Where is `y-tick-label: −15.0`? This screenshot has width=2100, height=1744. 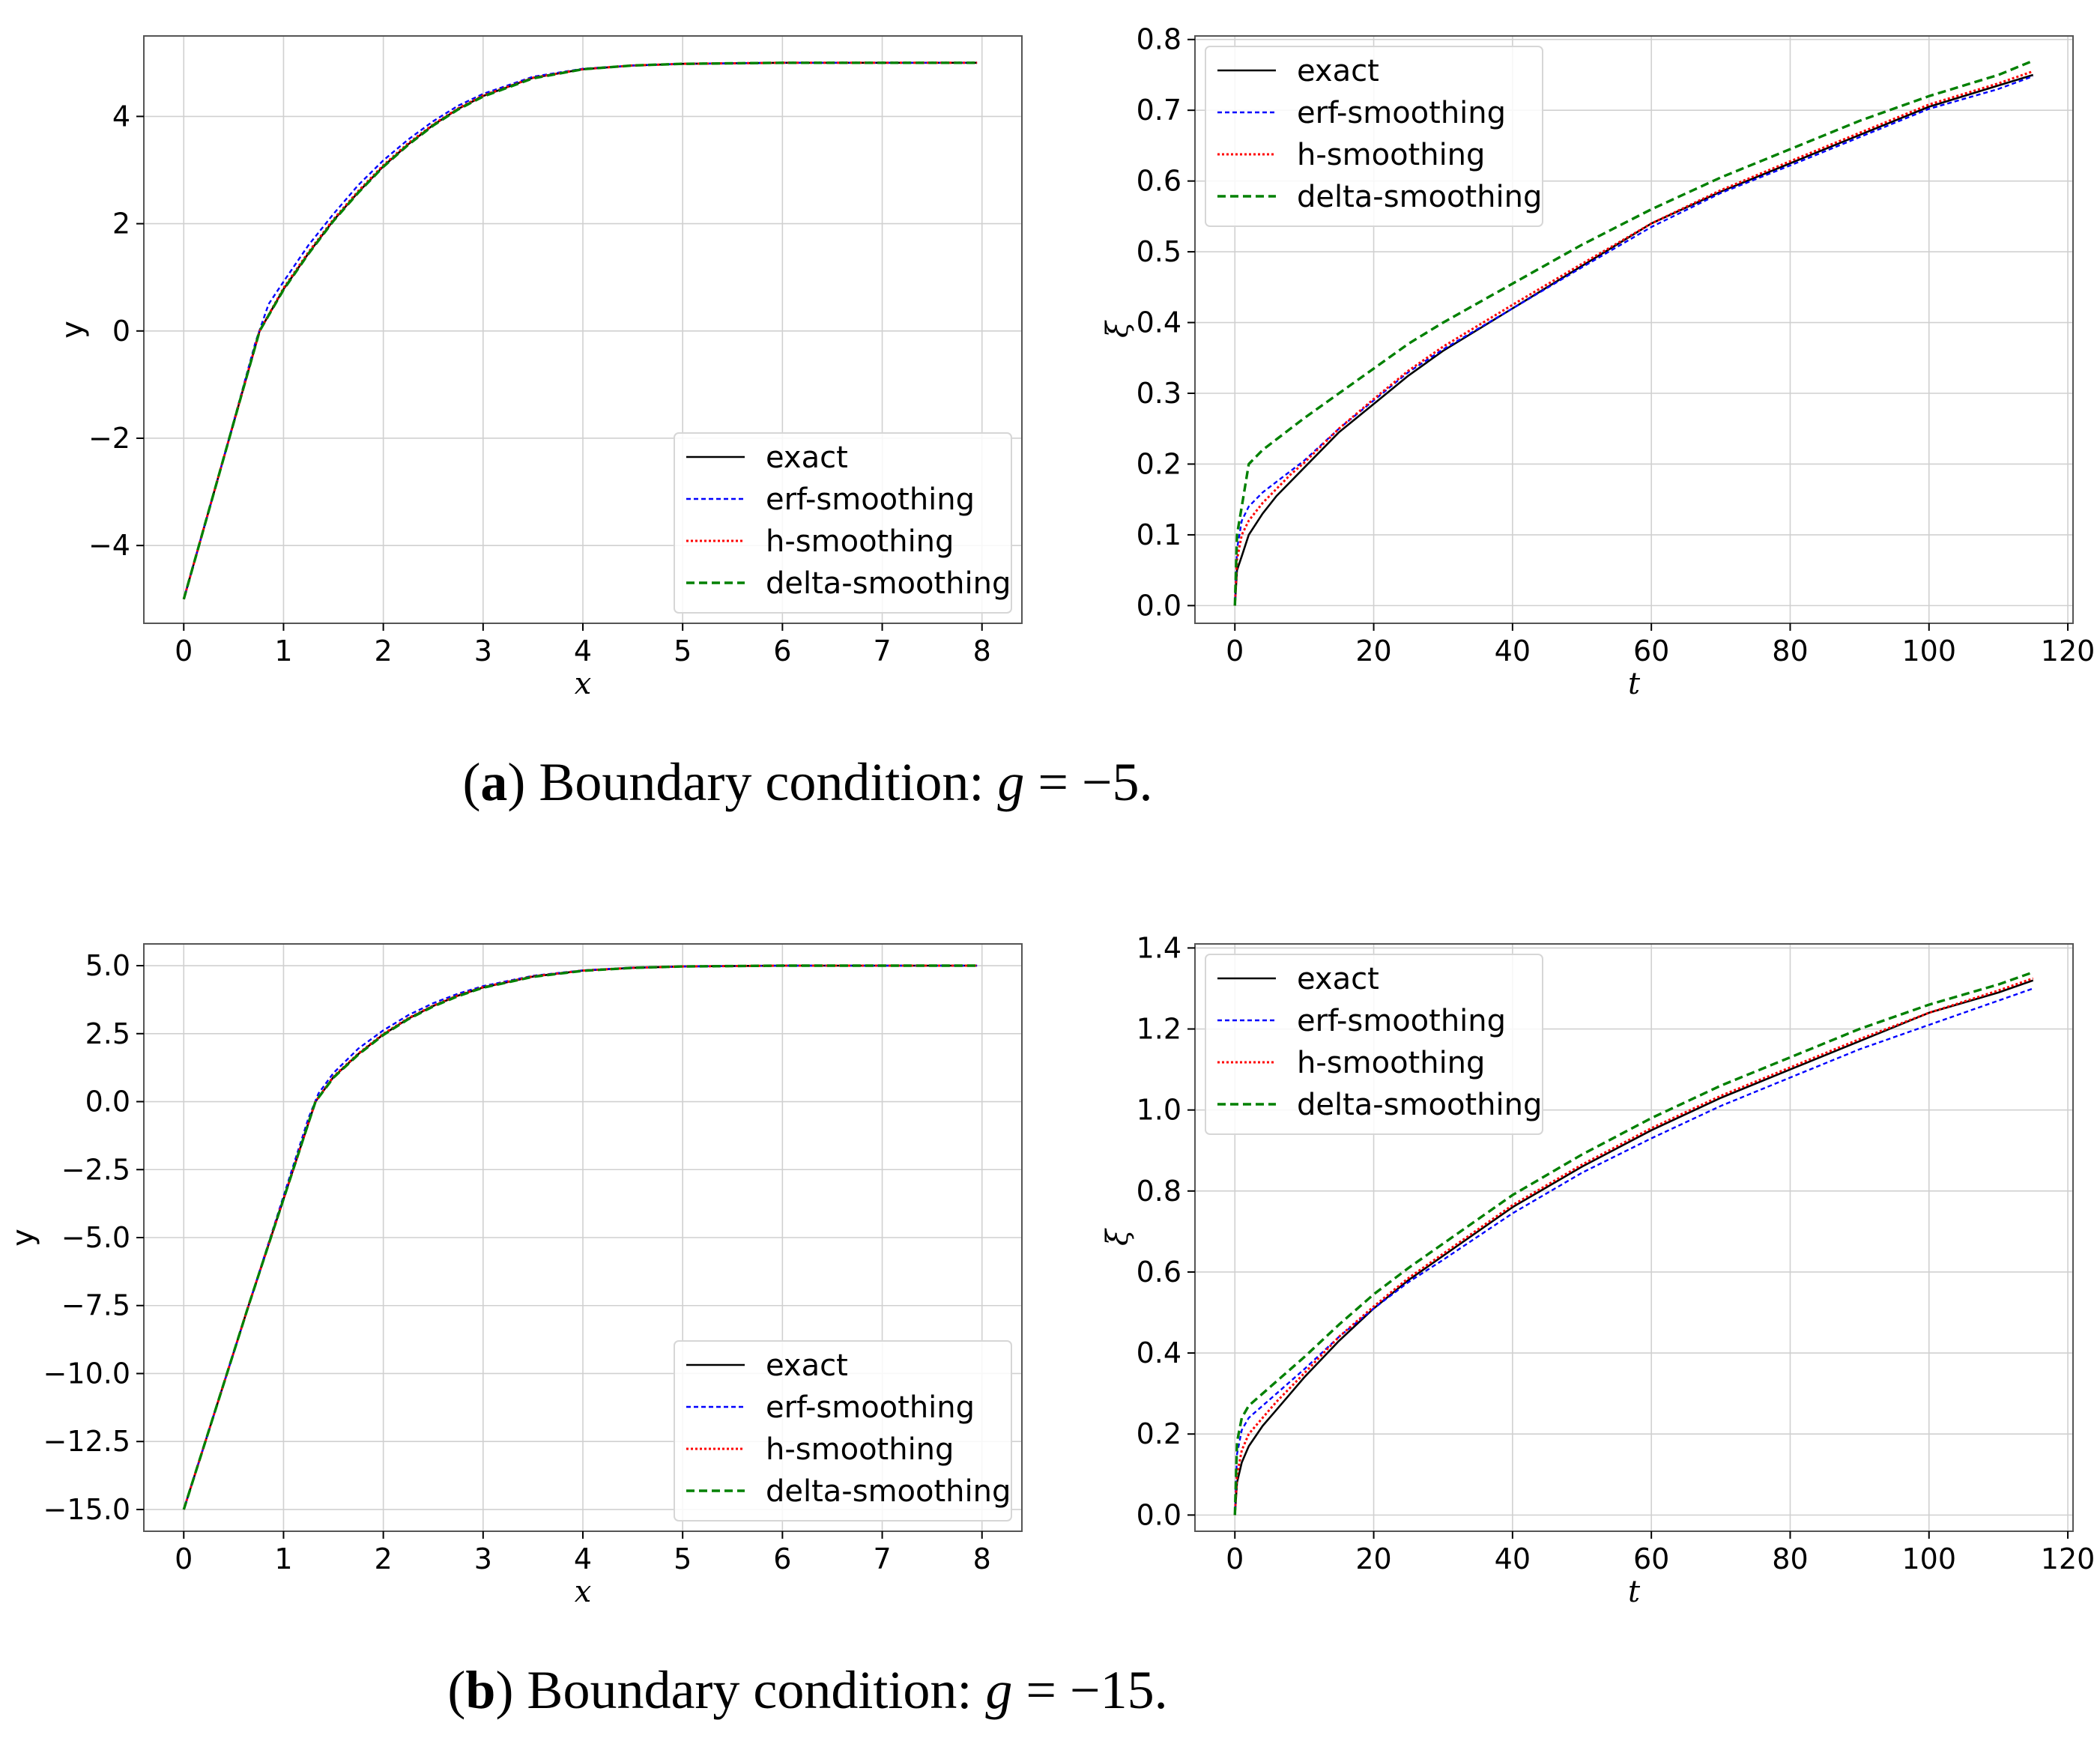
y-tick-label: −15.0 is located at coordinates (86, 1509).